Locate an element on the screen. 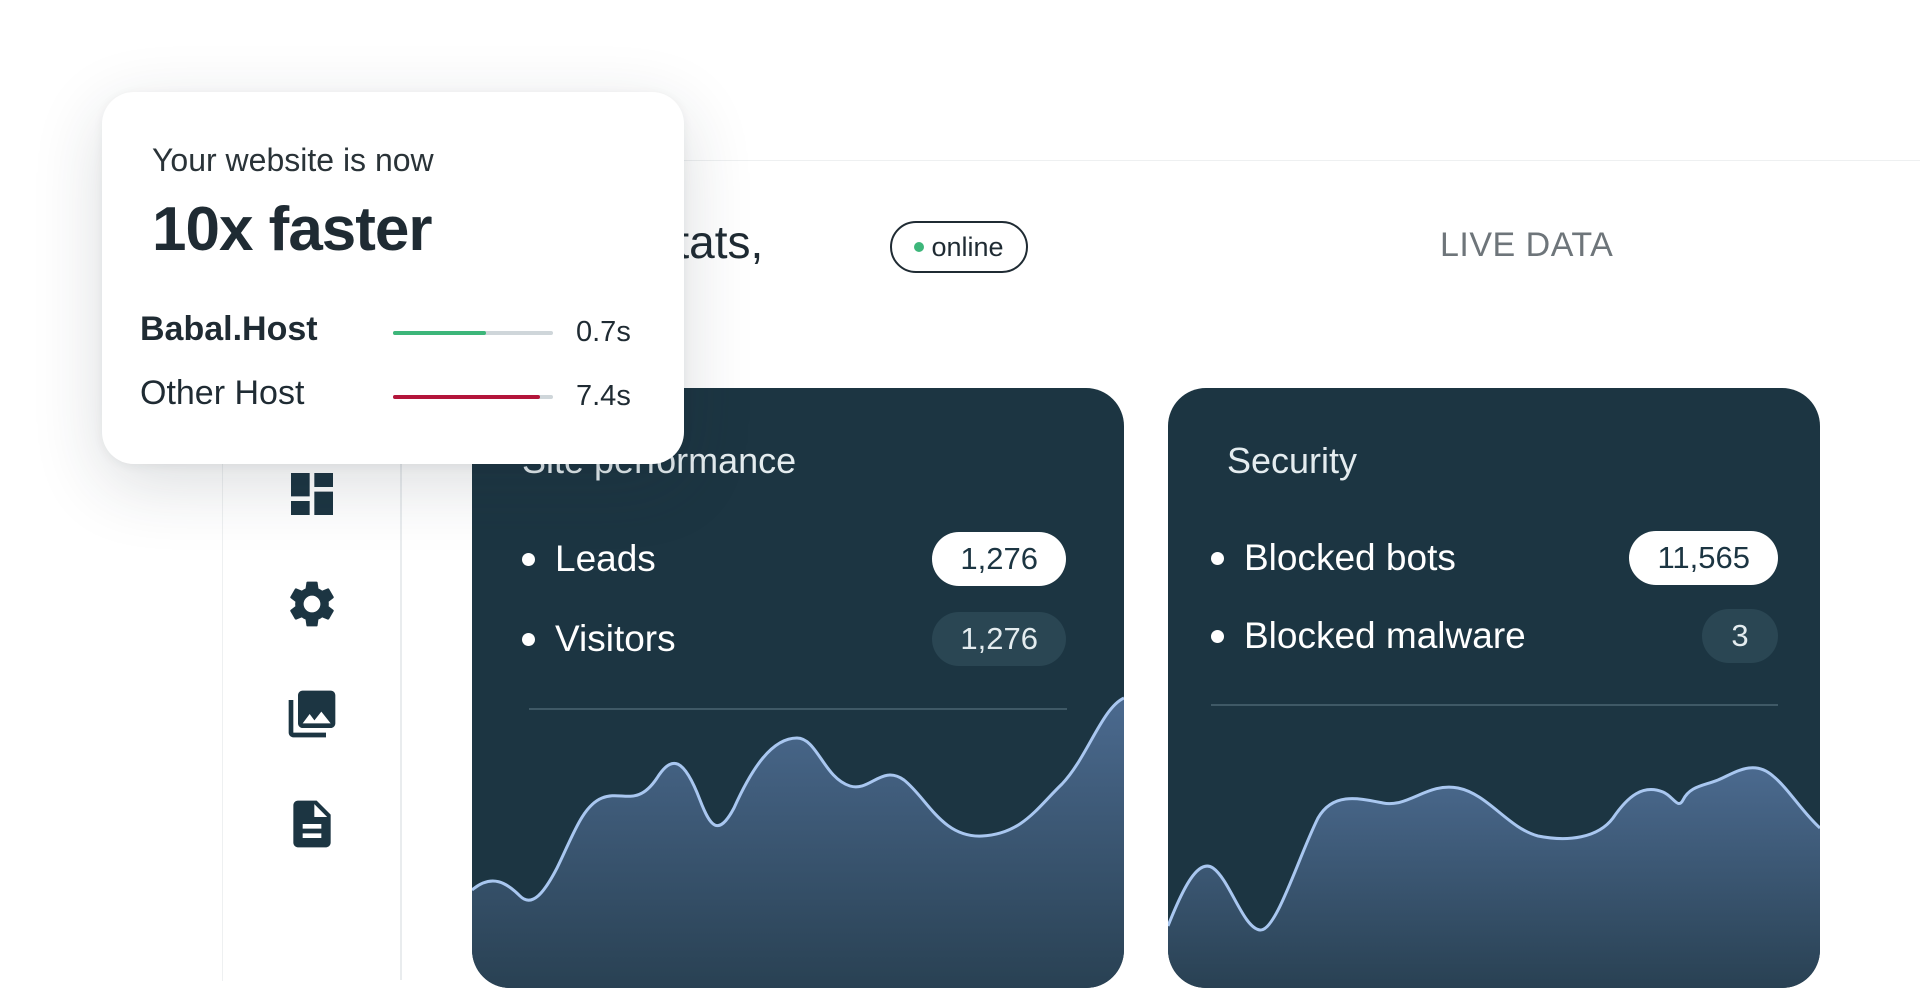  metric-row-leads: Leads 1,276 is located at coordinates (794, 559).